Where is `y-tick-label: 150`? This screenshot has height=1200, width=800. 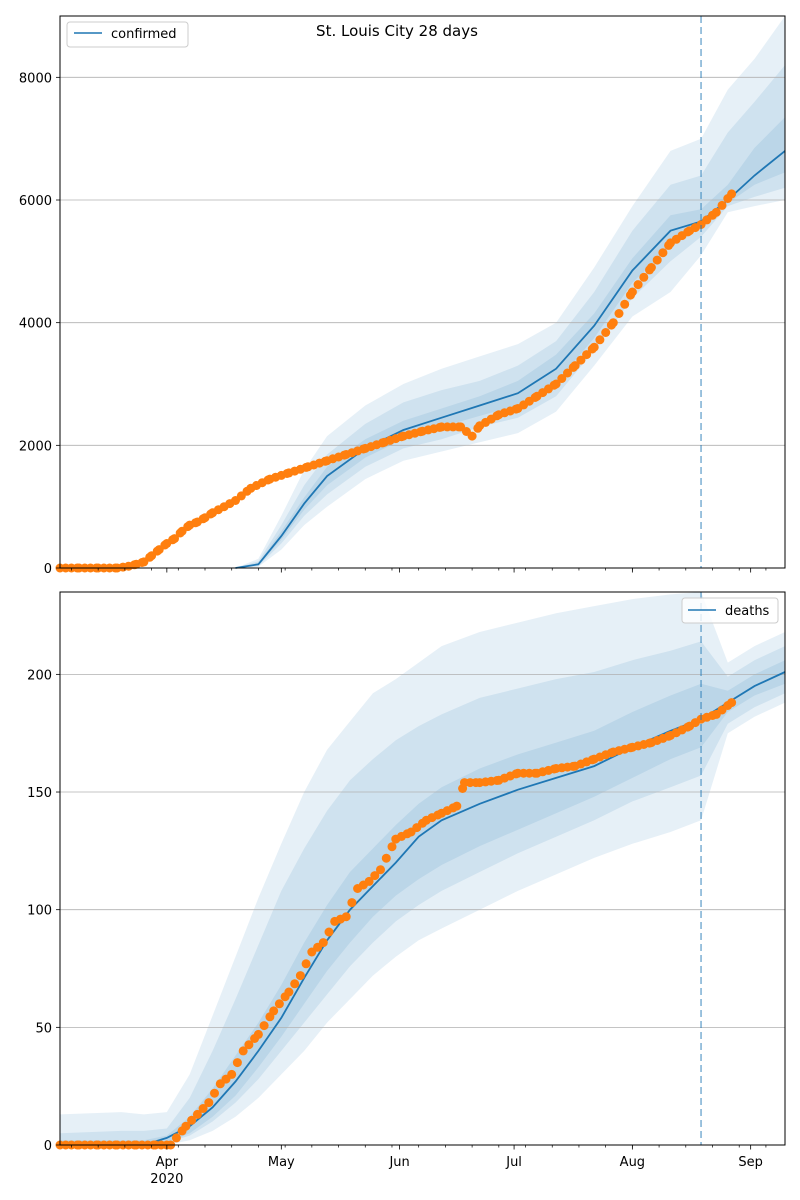 y-tick-label: 150 is located at coordinates (39, 793).